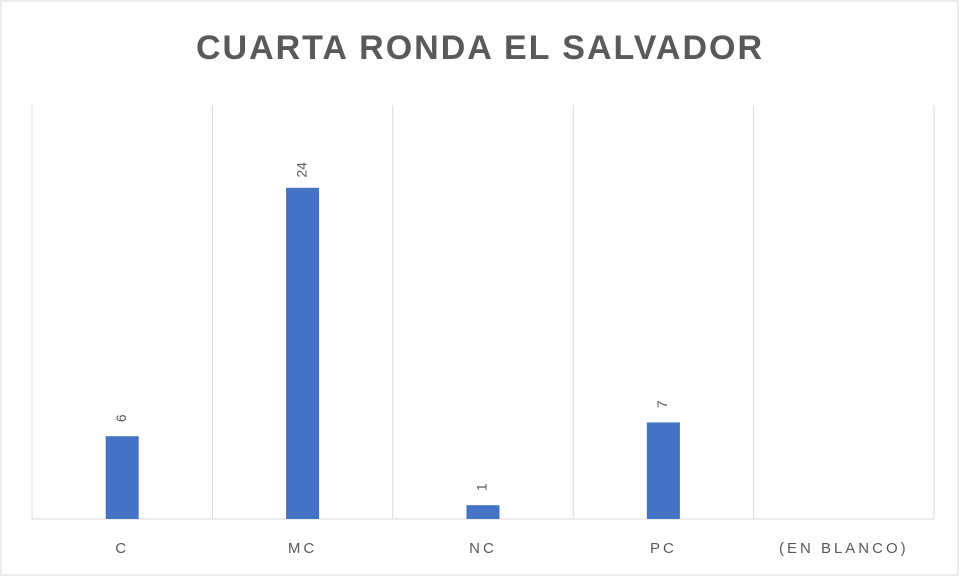 The image size is (961, 577). Describe the element at coordinates (480, 48) in the screenshot. I see `chart-title: CUARTA RONDA EL SALVADOR` at that location.